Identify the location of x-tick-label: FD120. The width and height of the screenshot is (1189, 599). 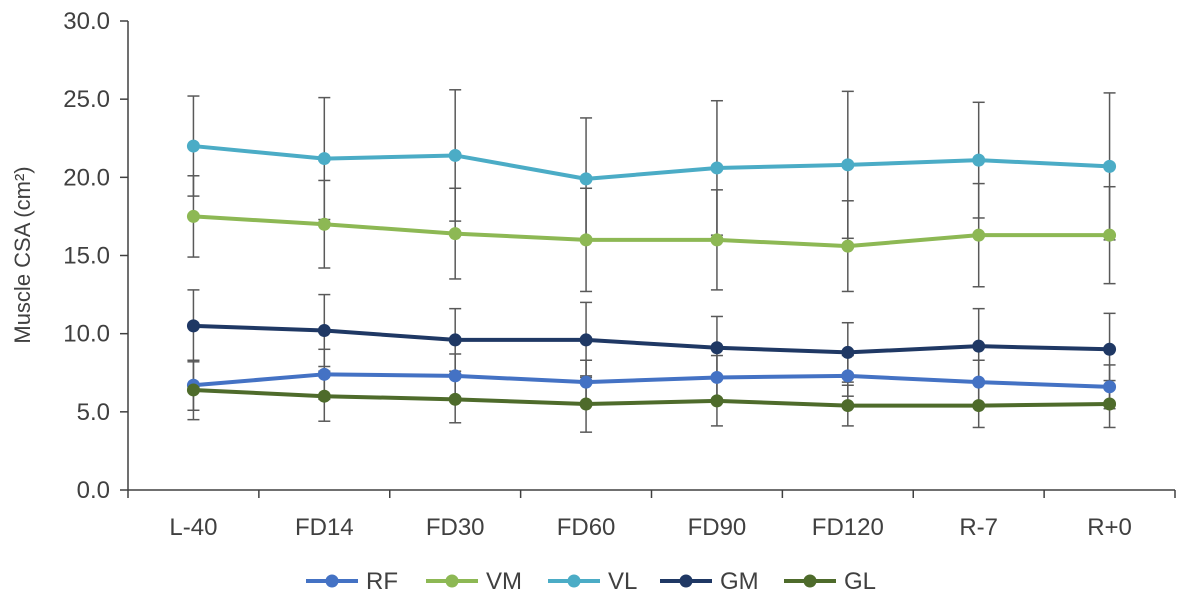
(848, 527).